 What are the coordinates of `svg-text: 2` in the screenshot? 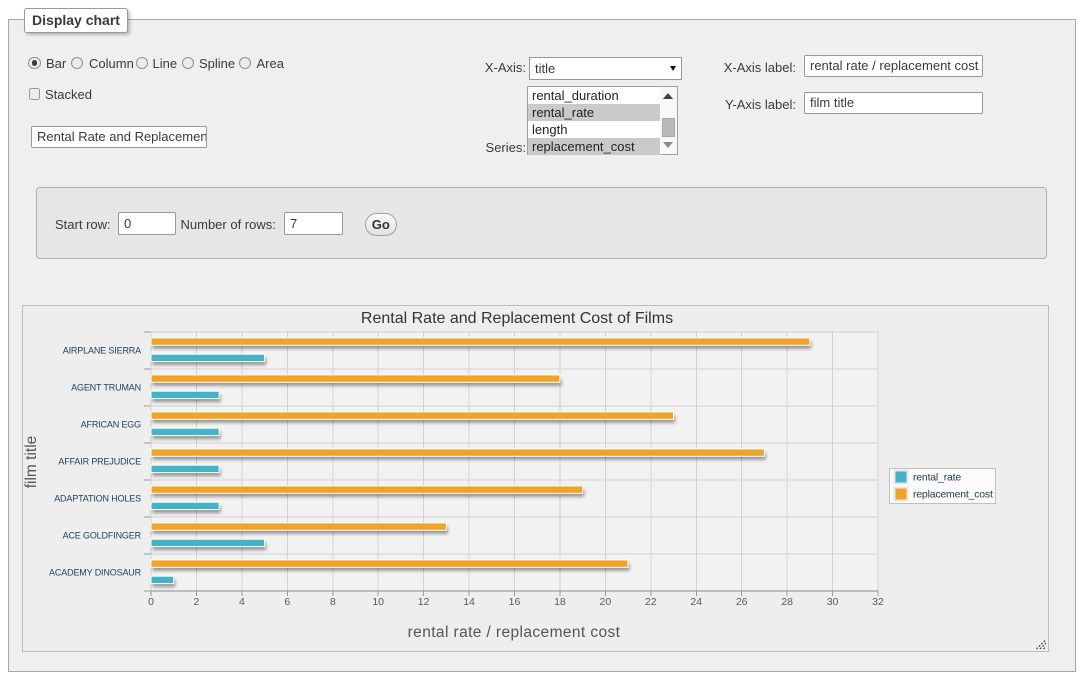 It's located at (197, 602).